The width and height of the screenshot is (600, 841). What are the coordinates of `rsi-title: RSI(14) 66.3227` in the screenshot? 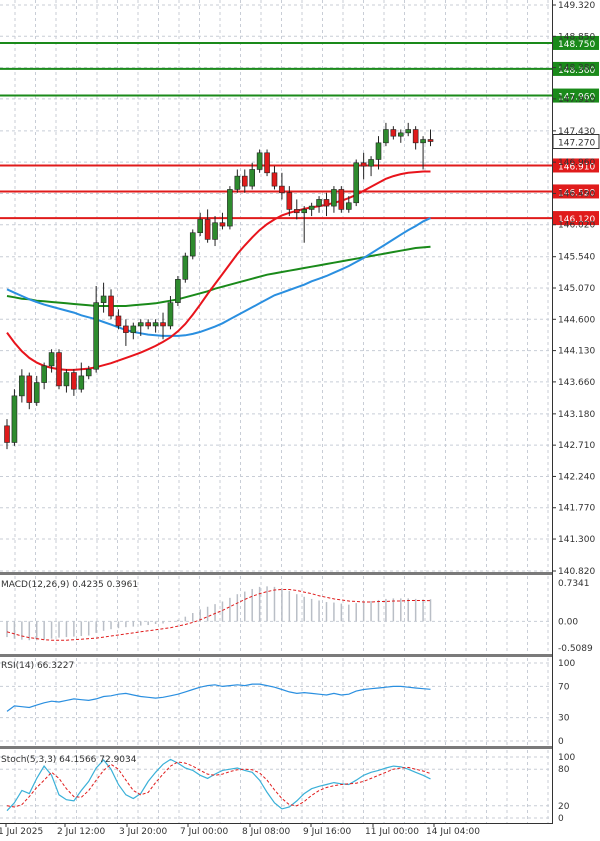 It's located at (37, 666).